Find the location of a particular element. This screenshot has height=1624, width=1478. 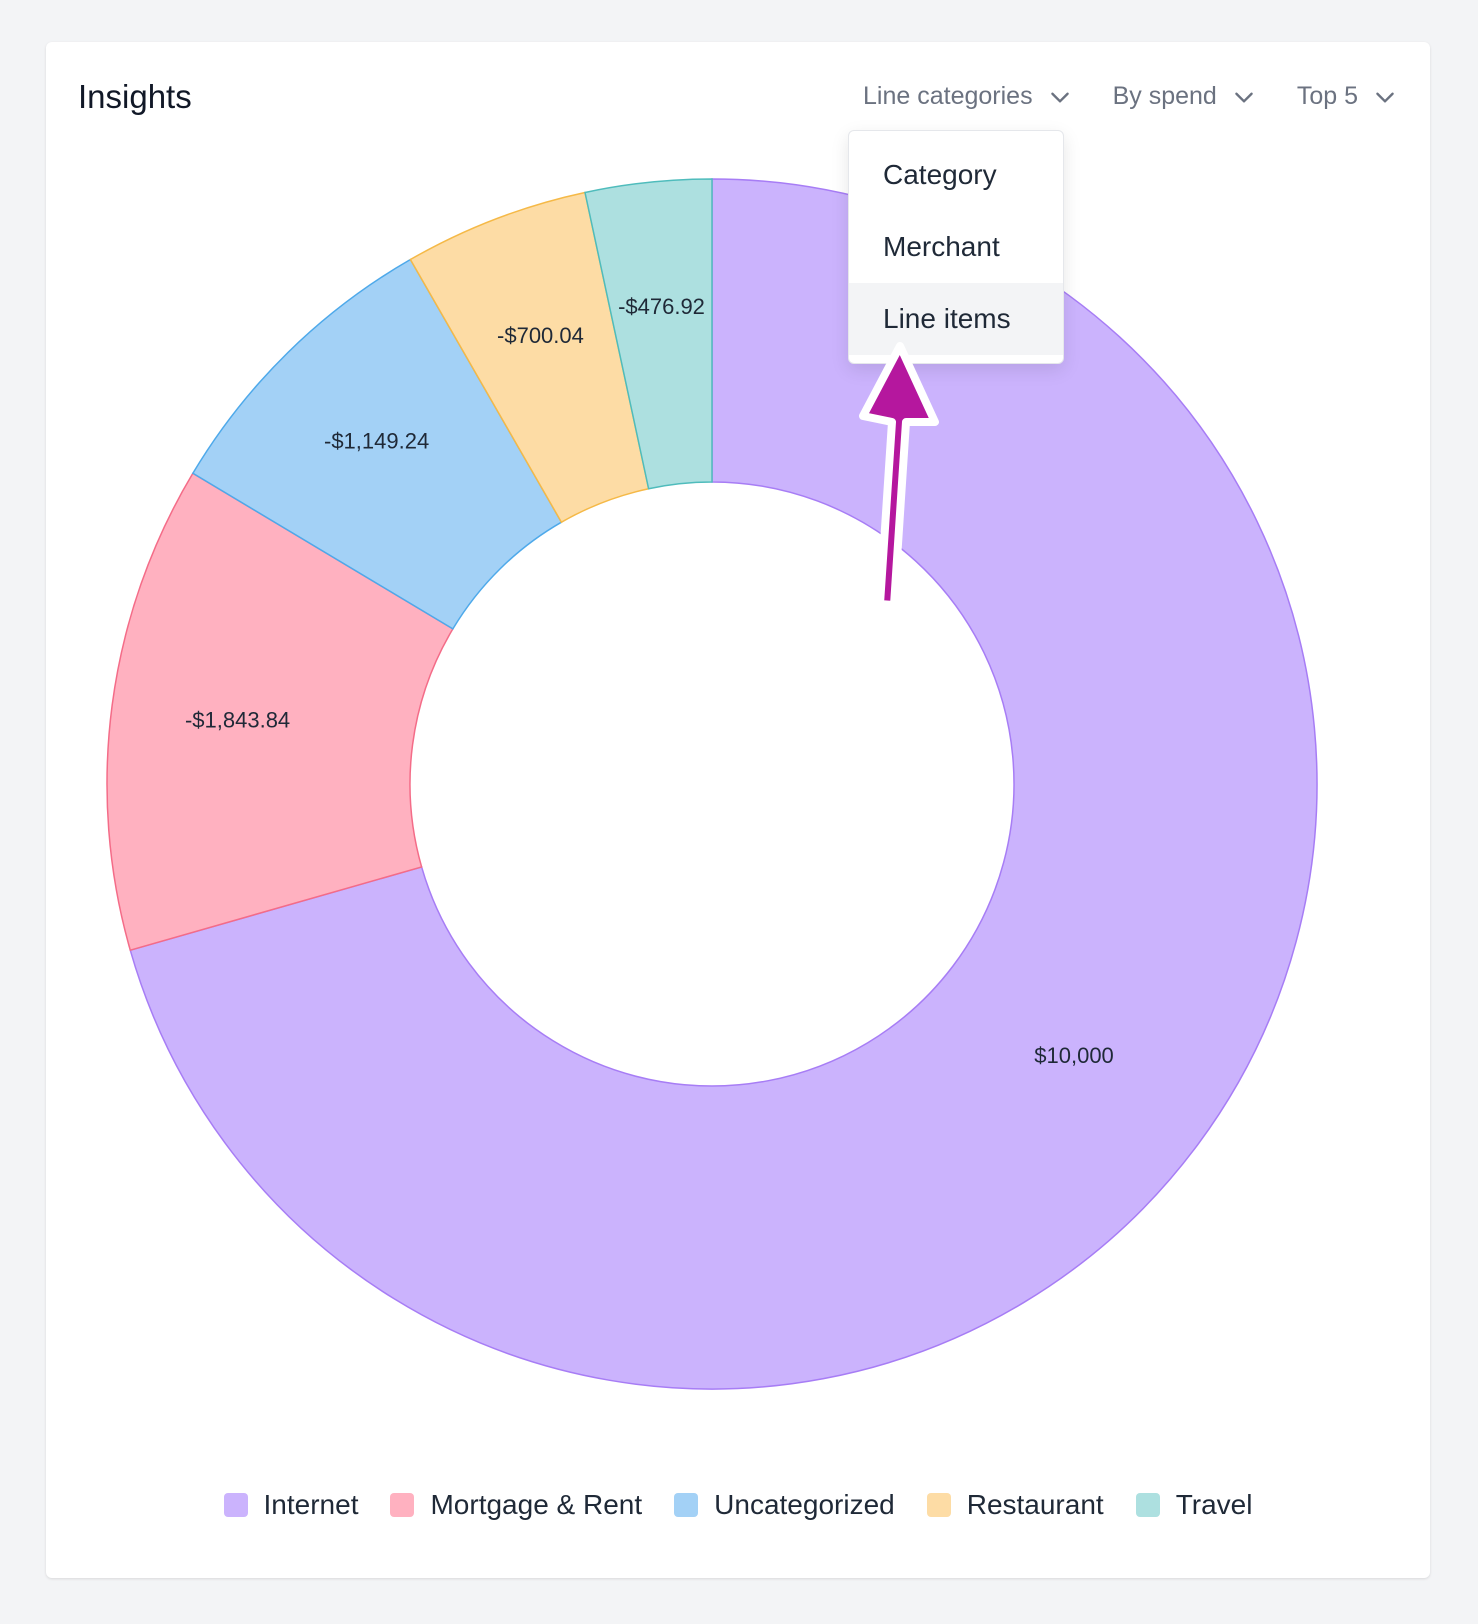

legend-item: Restaurant is located at coordinates (1015, 1505).